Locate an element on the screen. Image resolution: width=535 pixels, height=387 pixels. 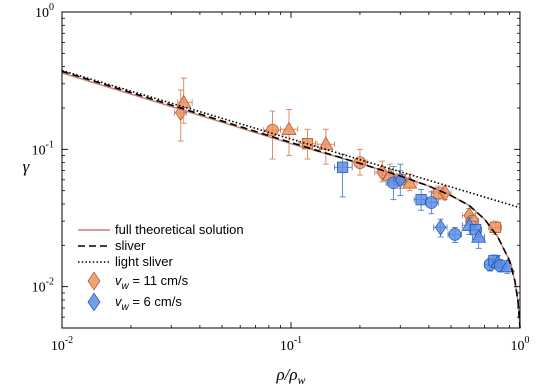
legend-entry: light sliver is located at coordinates (125, 261).